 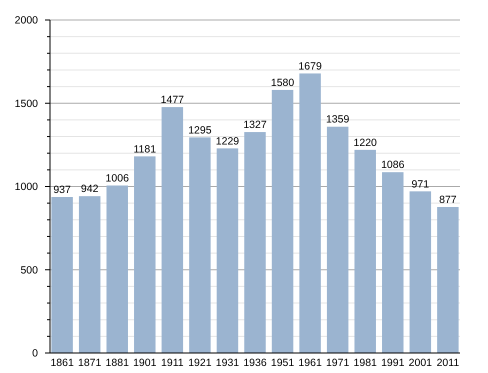 I want to click on data-label: 877, so click(x=448, y=200).